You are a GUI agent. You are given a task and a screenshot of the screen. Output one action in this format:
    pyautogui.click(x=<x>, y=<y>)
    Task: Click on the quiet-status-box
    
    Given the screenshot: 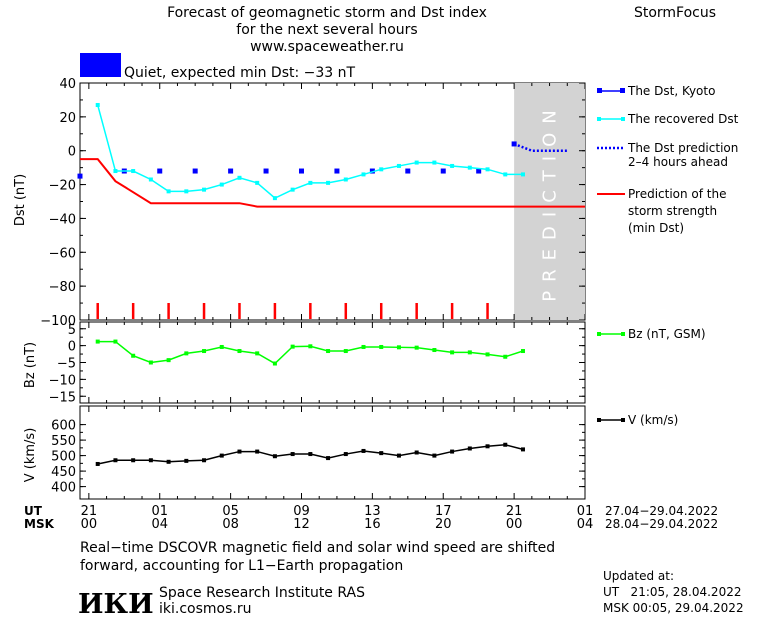 What is the action you would take?
    pyautogui.click(x=100, y=65)
    